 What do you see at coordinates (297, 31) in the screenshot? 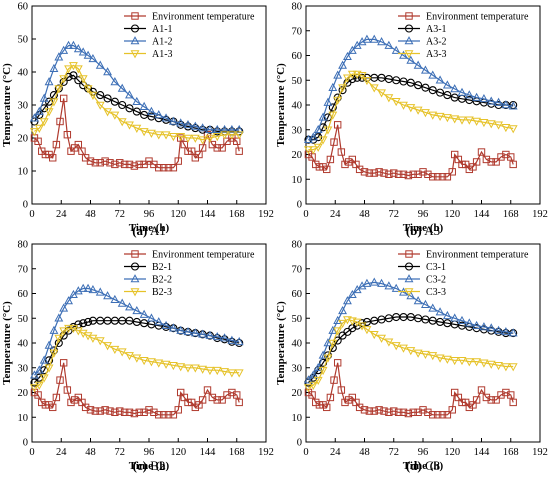
I see `y-tick-label-b: 70` at bounding box center [297, 31].